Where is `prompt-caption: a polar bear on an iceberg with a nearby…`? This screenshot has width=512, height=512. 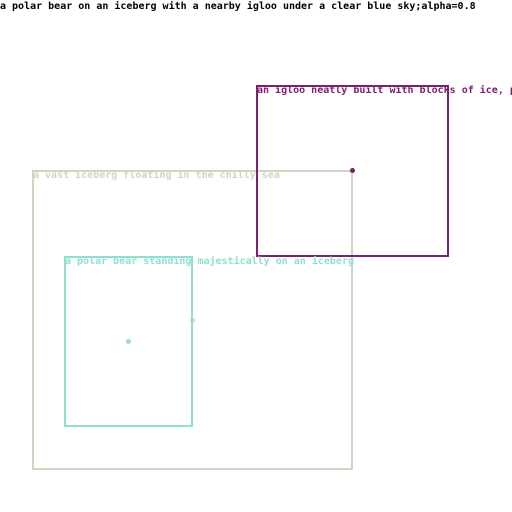 prompt-caption: a polar bear on an iceberg with a nearby… is located at coordinates (238, 6).